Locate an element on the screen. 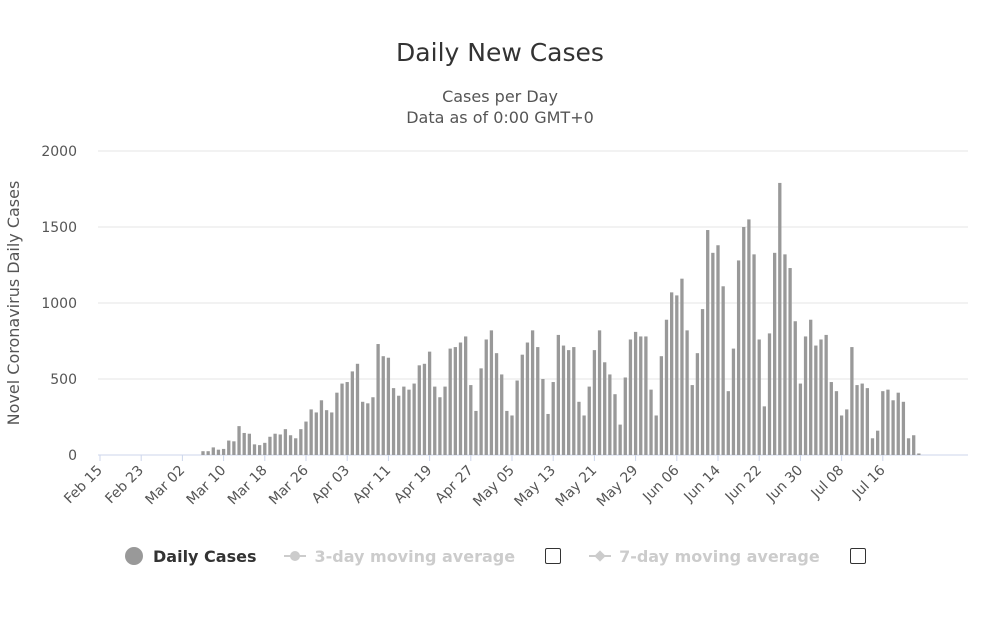 The height and width of the screenshot is (618, 1000). legend-item-daily-cases: Daily Cases is located at coordinates (190, 556).